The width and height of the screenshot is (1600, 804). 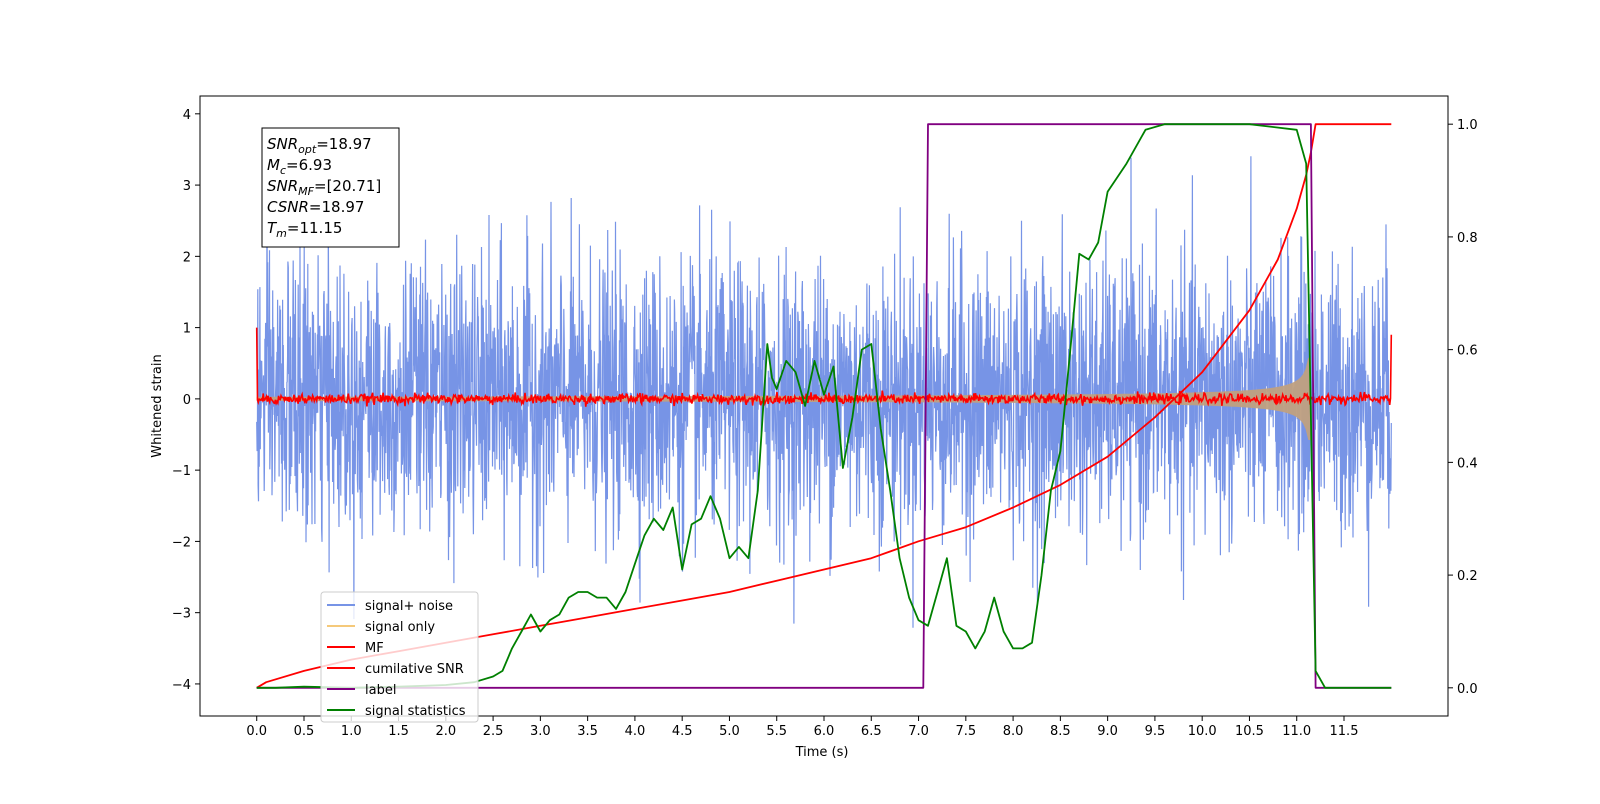 What do you see at coordinates (1467, 463) in the screenshot?
I see `y-right-tick-label: 0.4` at bounding box center [1467, 463].